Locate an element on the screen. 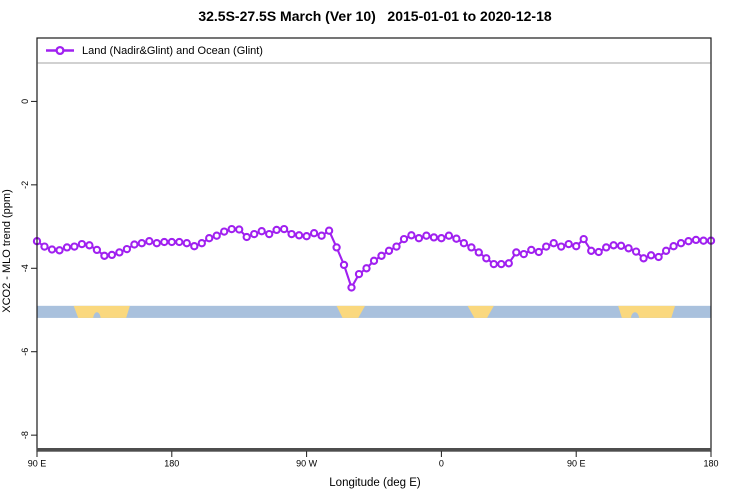  y-axis-ticks: 0 -2 -4 -6 -8 is located at coordinates (28, 269).